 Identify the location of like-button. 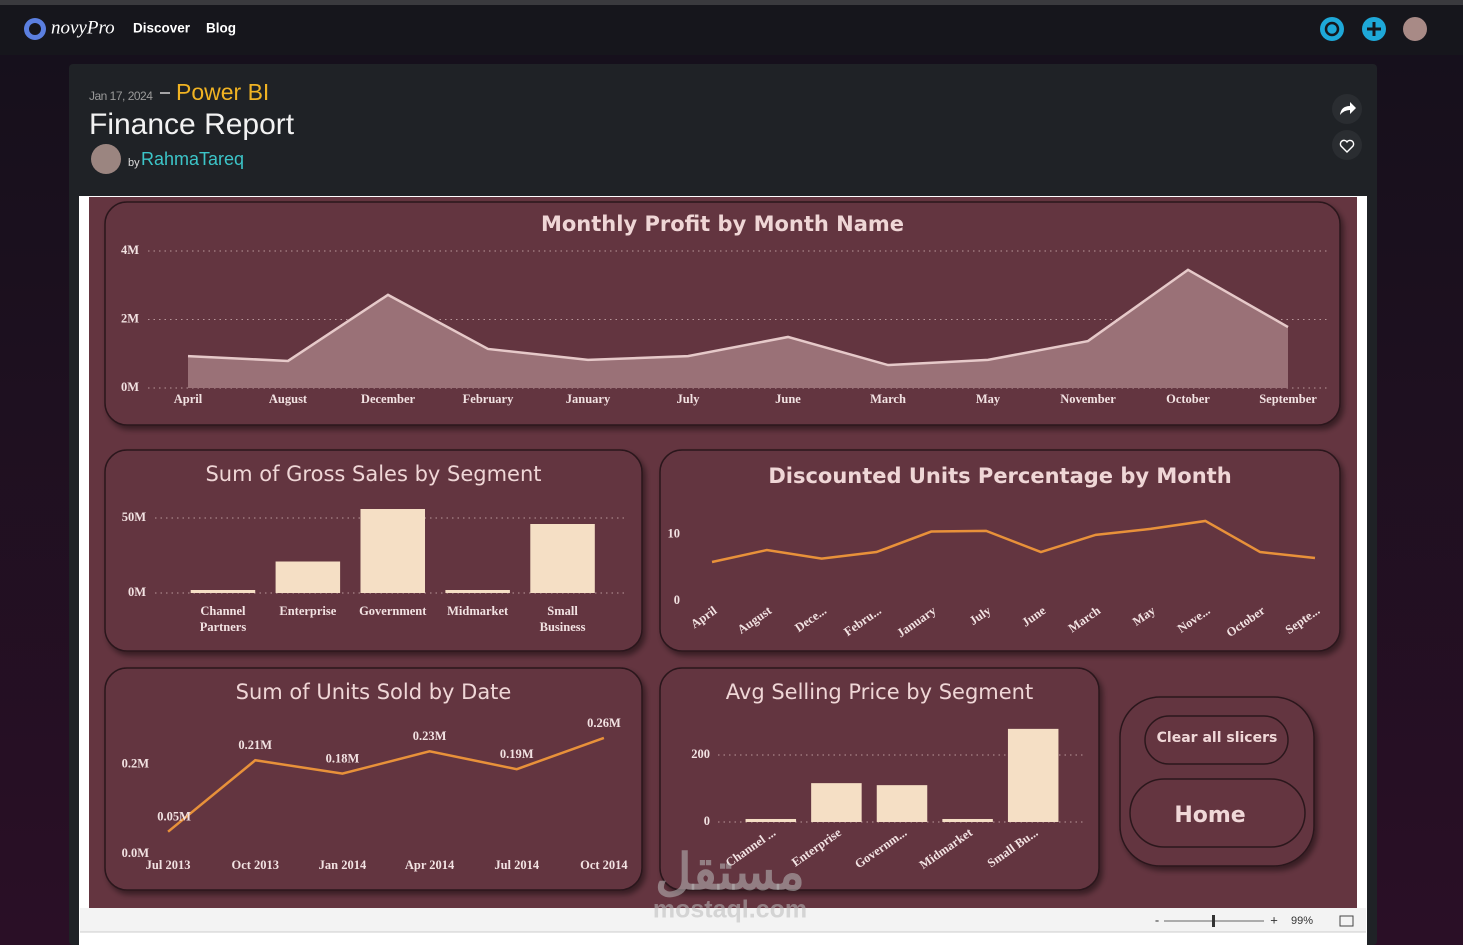
(1347, 145).